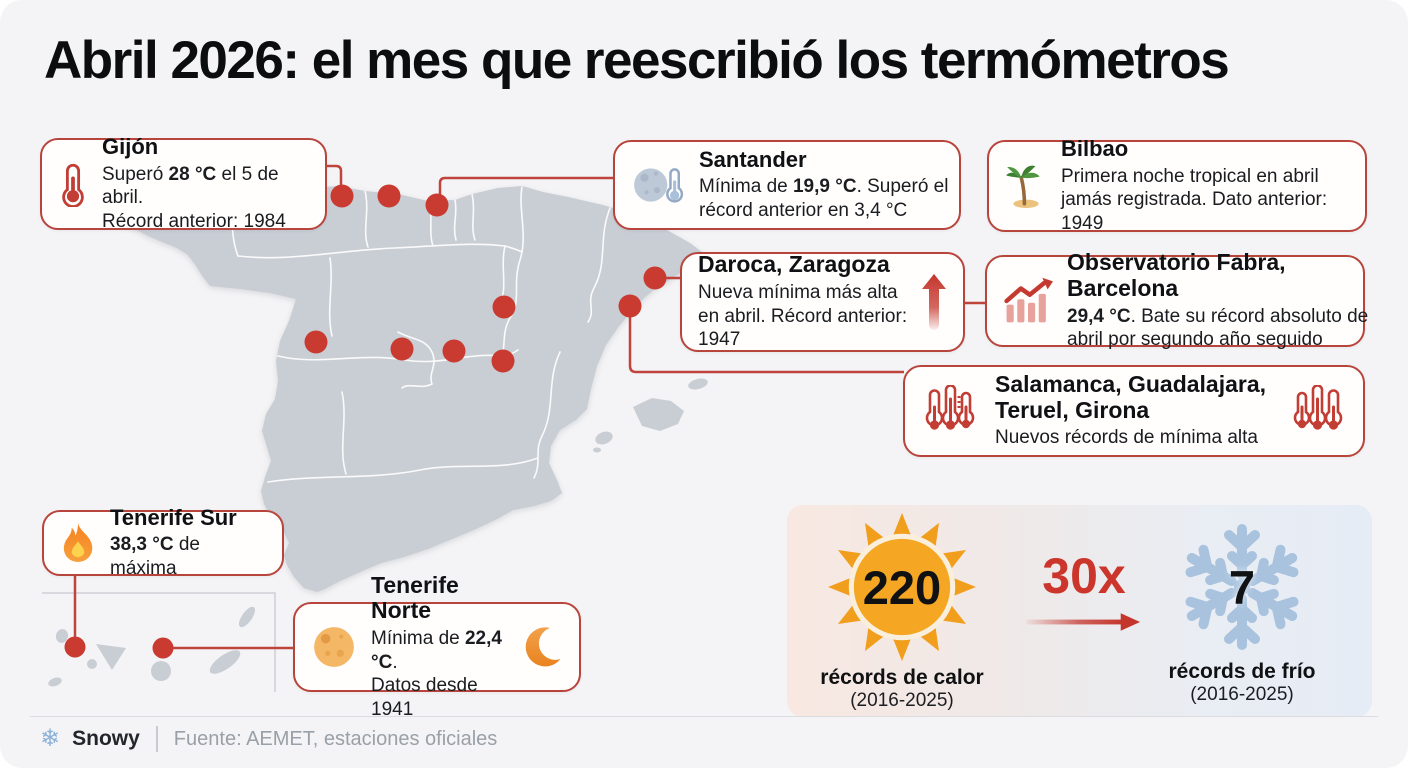  I want to click on callout-title: Santander, so click(753, 159).